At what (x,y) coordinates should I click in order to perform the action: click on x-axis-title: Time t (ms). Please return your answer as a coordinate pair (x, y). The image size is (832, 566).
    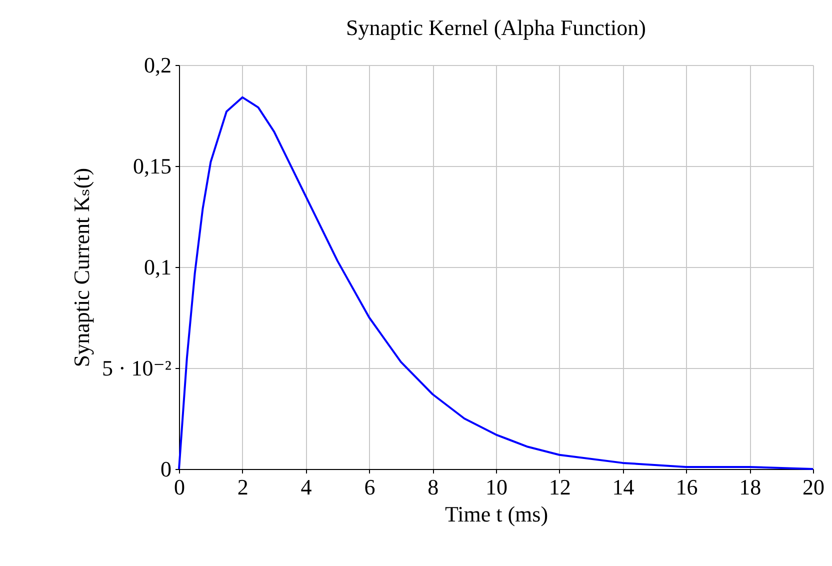
    Looking at the image, I should click on (496, 514).